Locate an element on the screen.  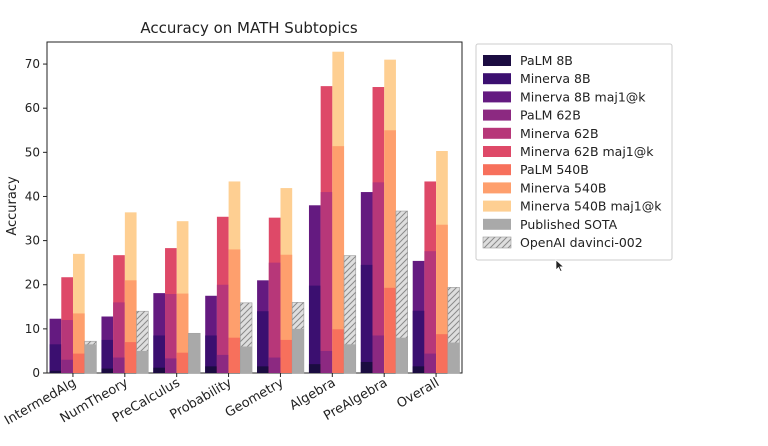
bar-published-sota-algebra is located at coordinates (350, 358).